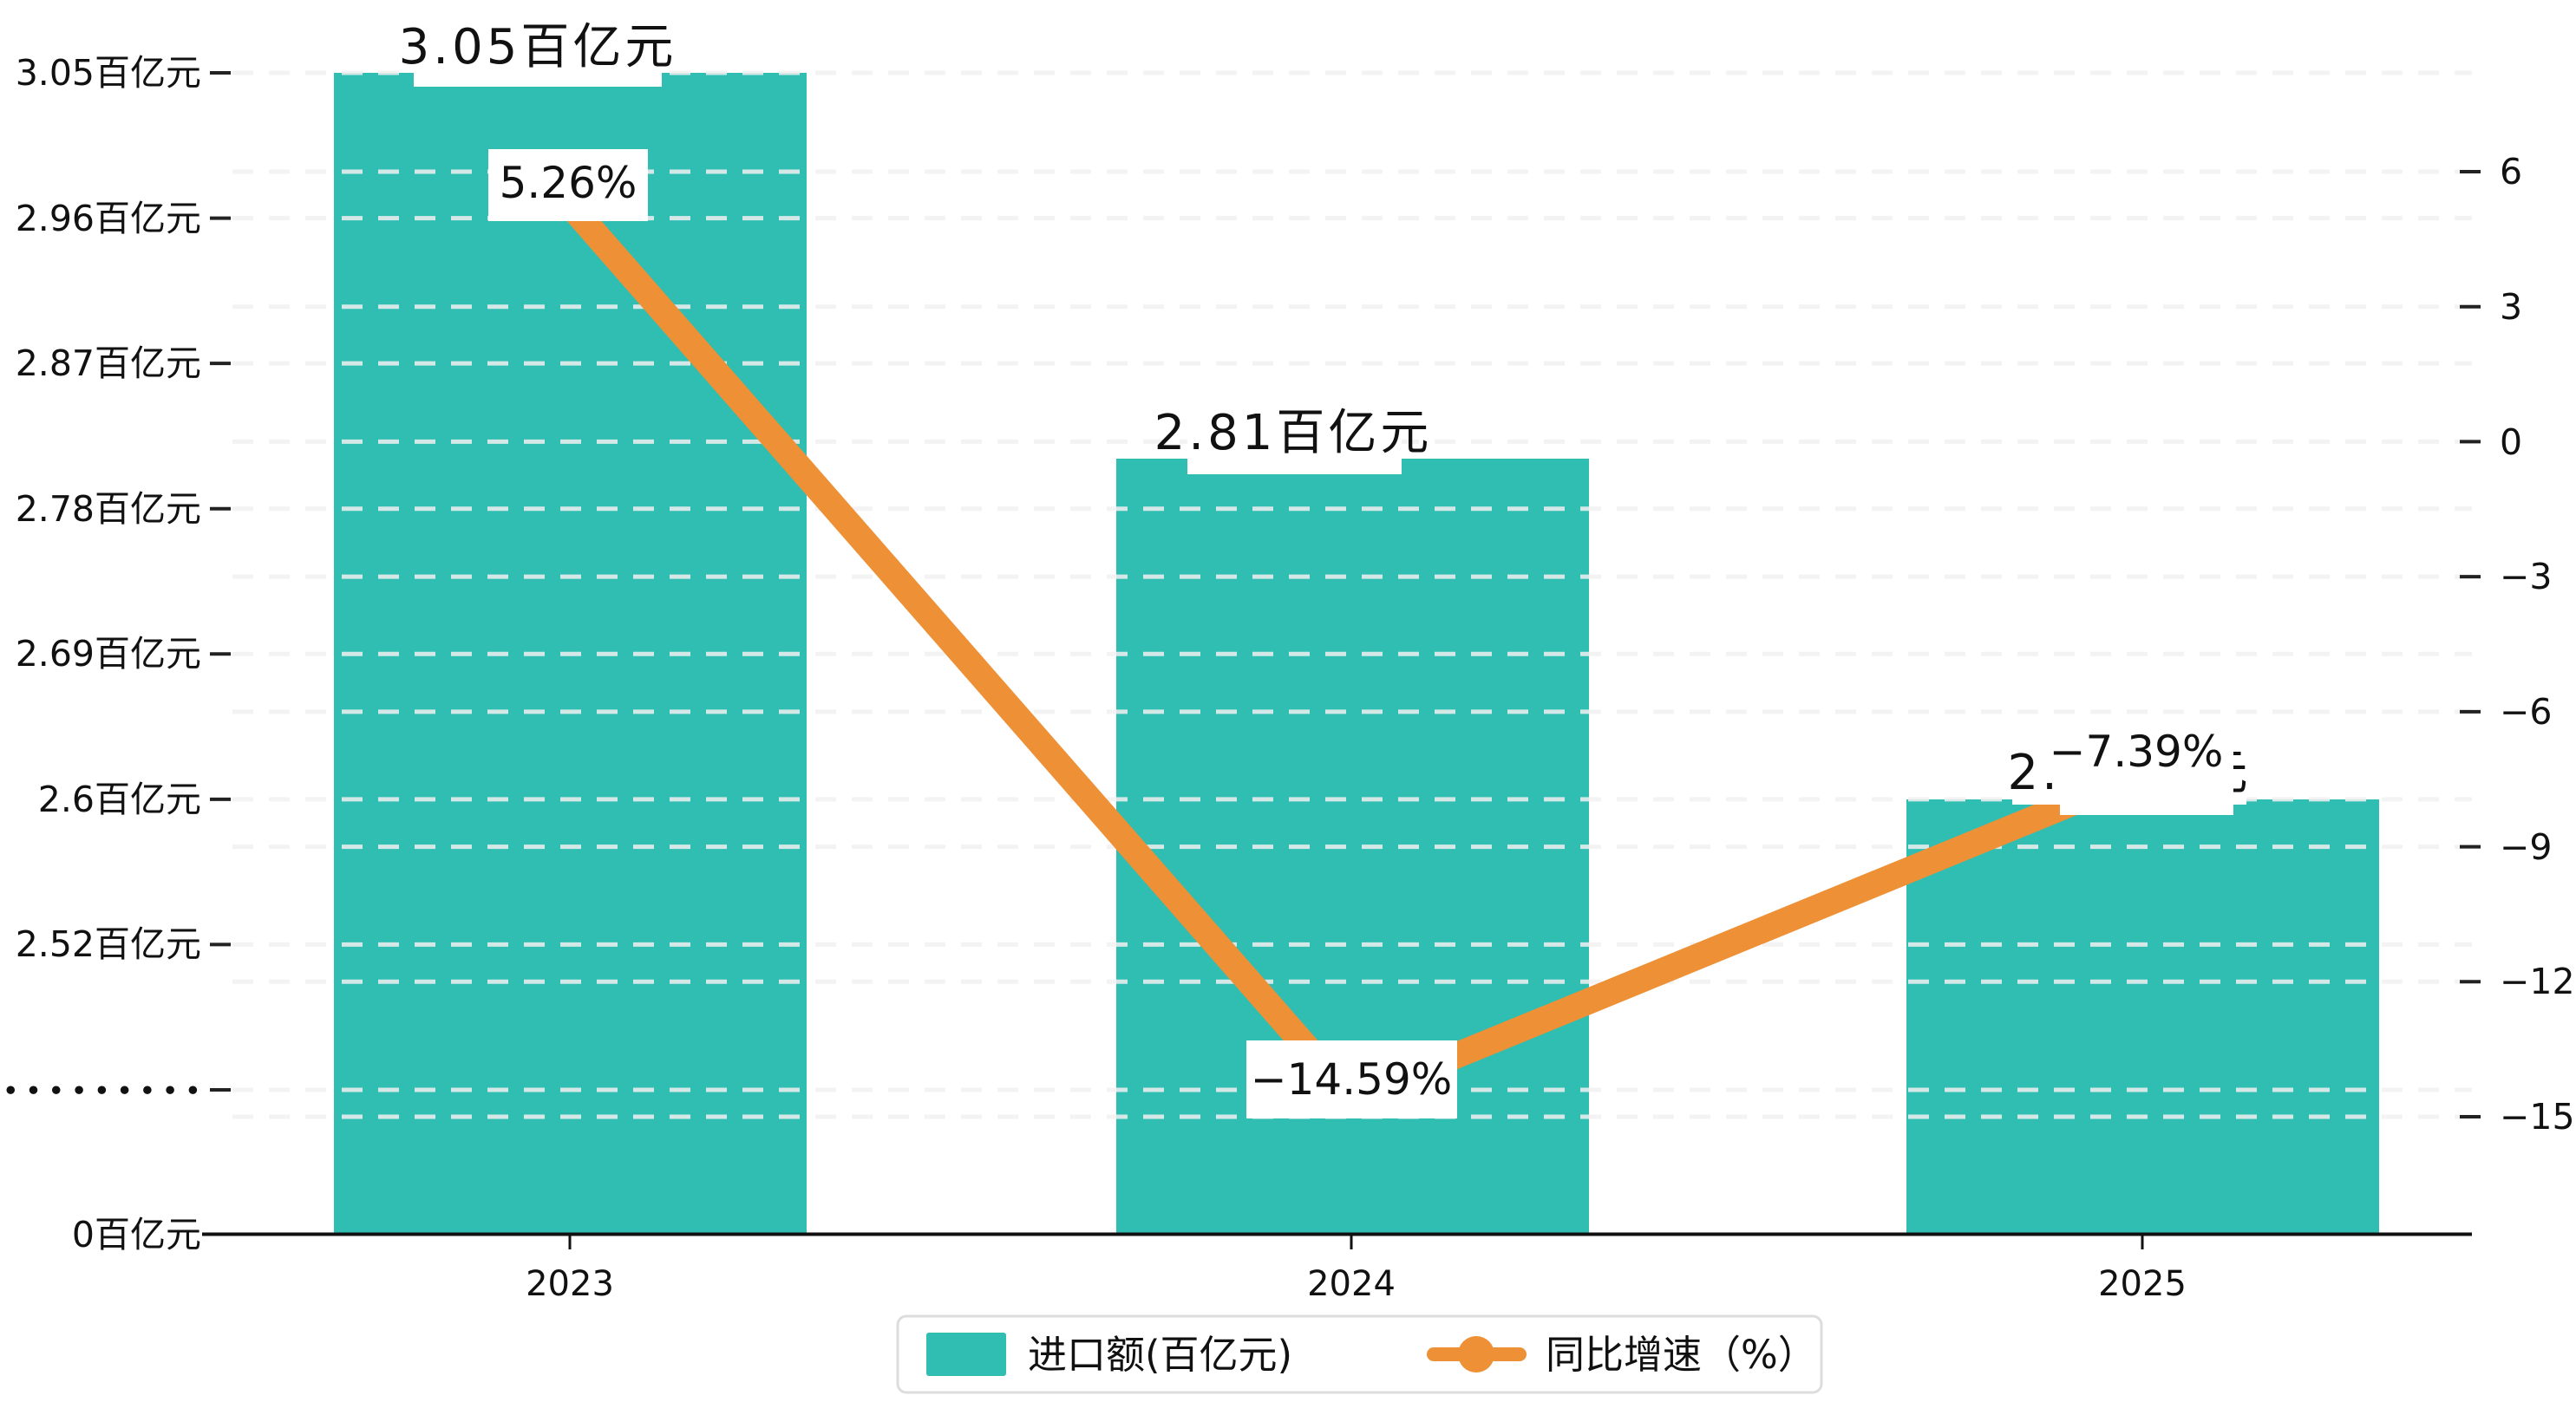 The image size is (2576, 1415). Describe the element at coordinates (108, 654) in the screenshot. I see `left-tick-label: 2.69百亿元` at that location.